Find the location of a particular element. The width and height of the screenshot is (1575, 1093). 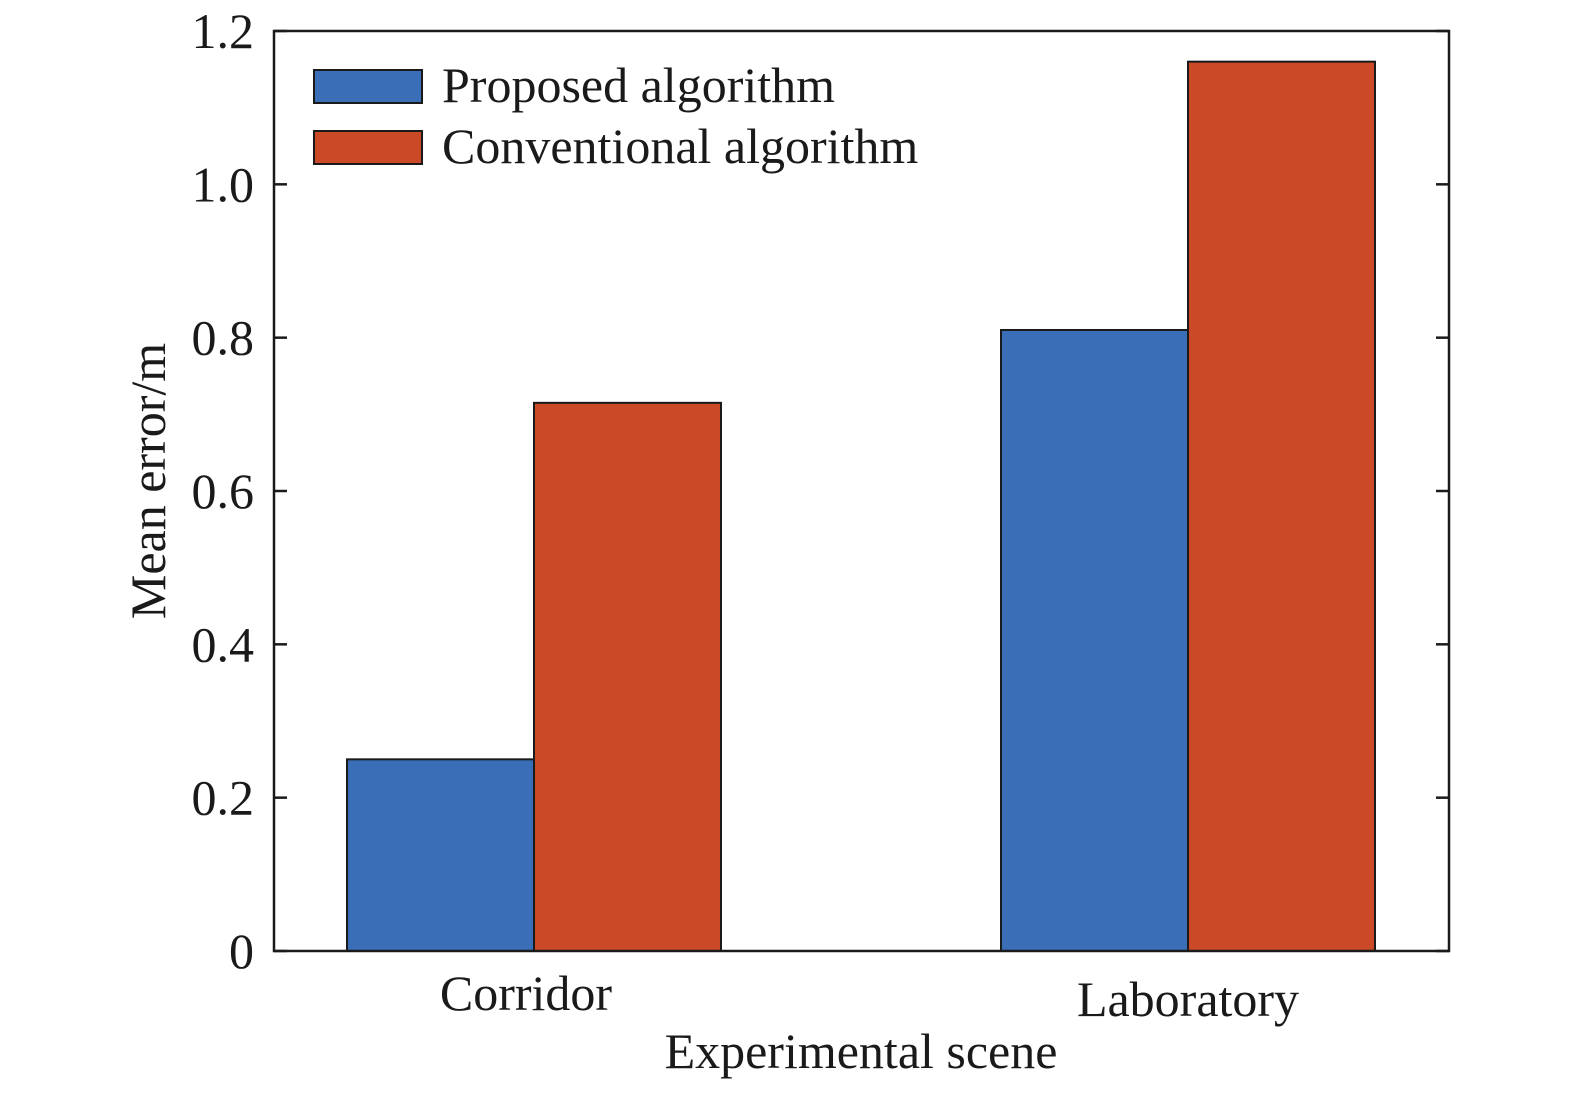

x-category-label: Laboratory is located at coordinates (1188, 999).